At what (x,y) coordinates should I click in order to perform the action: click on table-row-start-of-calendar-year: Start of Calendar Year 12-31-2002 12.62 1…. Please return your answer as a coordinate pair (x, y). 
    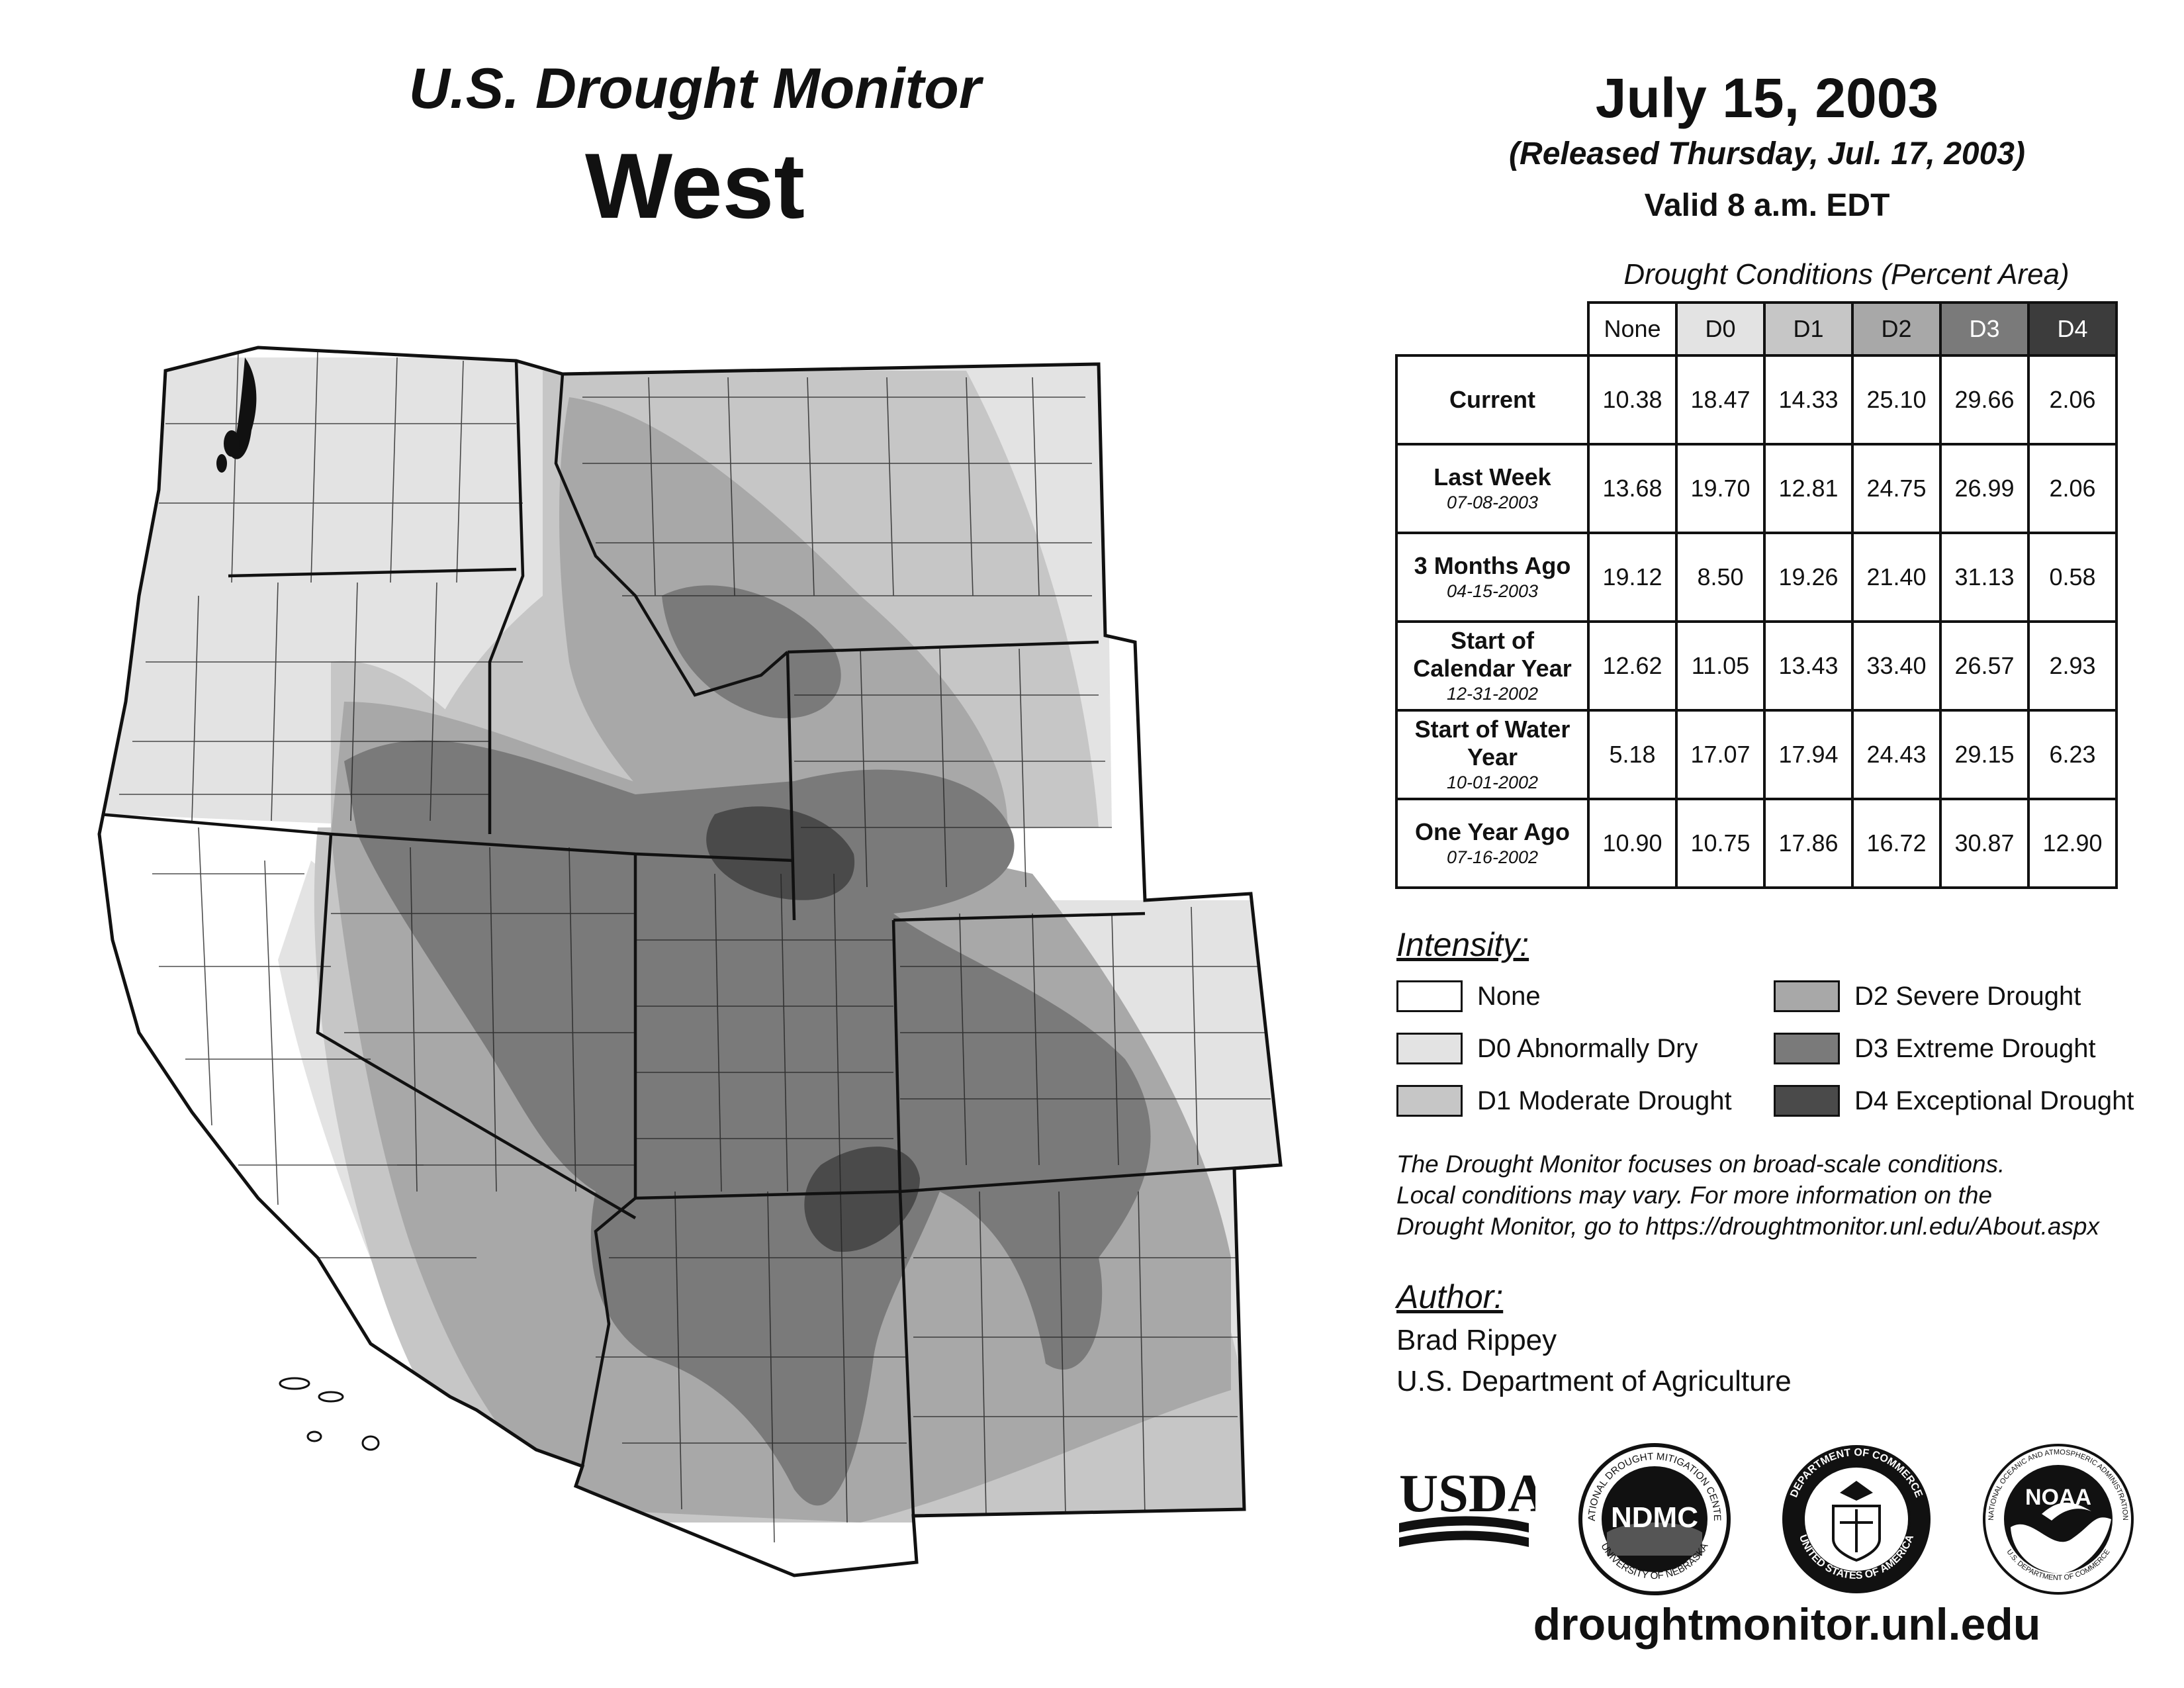
    Looking at the image, I should click on (1757, 666).